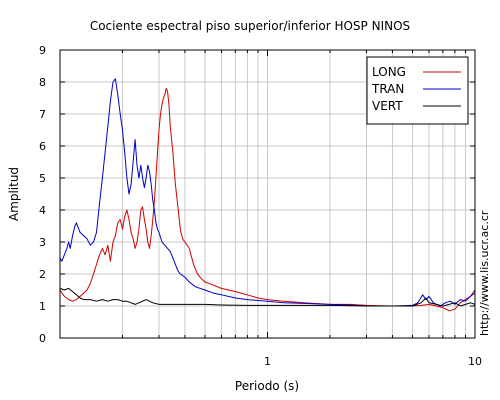 Image resolution: width=500 pixels, height=400 pixels. Describe the element at coordinates (42, 274) in the screenshot. I see `y-tick-label: 2` at that location.